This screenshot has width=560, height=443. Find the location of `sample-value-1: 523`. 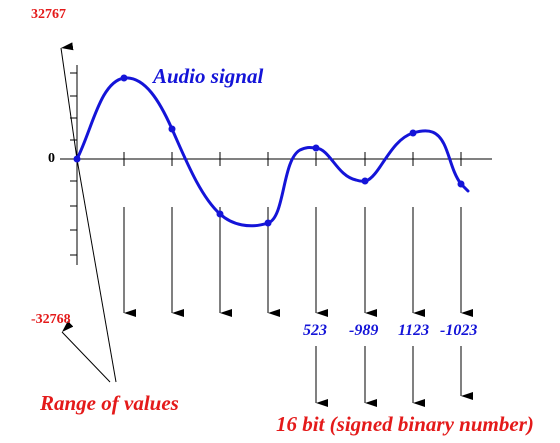

sample-value-1: 523 is located at coordinates (315, 330).